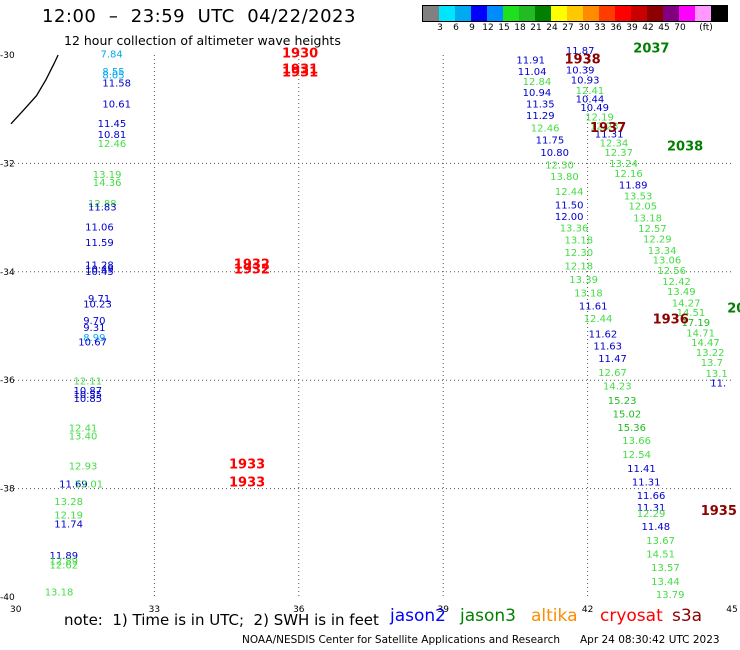  I want to click on color-scale-tick: 39, so click(632, 28).